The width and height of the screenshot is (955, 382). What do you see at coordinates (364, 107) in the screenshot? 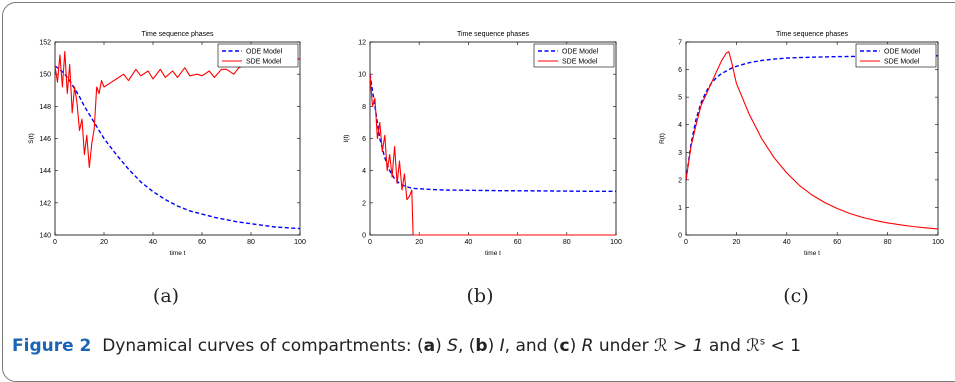
I see `y-tick-label: 8` at bounding box center [364, 107].